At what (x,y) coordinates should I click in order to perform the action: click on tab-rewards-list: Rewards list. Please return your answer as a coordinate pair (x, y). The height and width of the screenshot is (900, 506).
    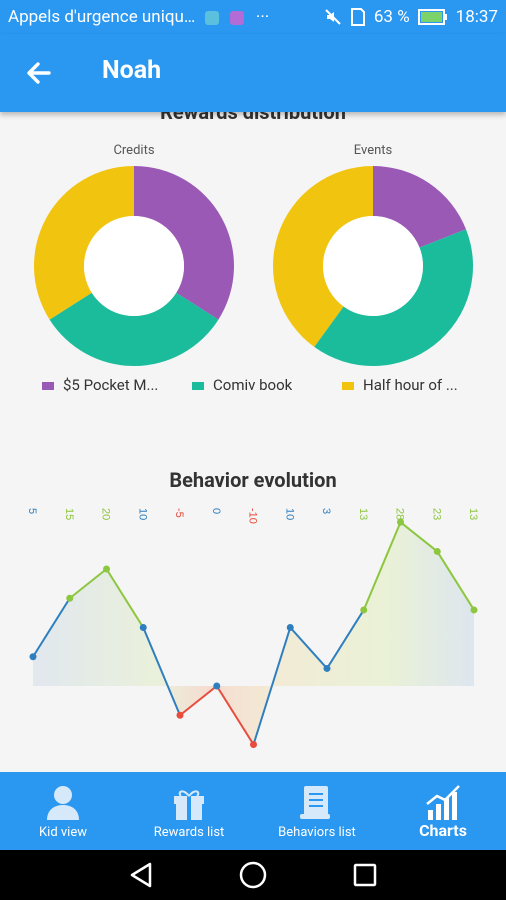
    Looking at the image, I should click on (189, 811).